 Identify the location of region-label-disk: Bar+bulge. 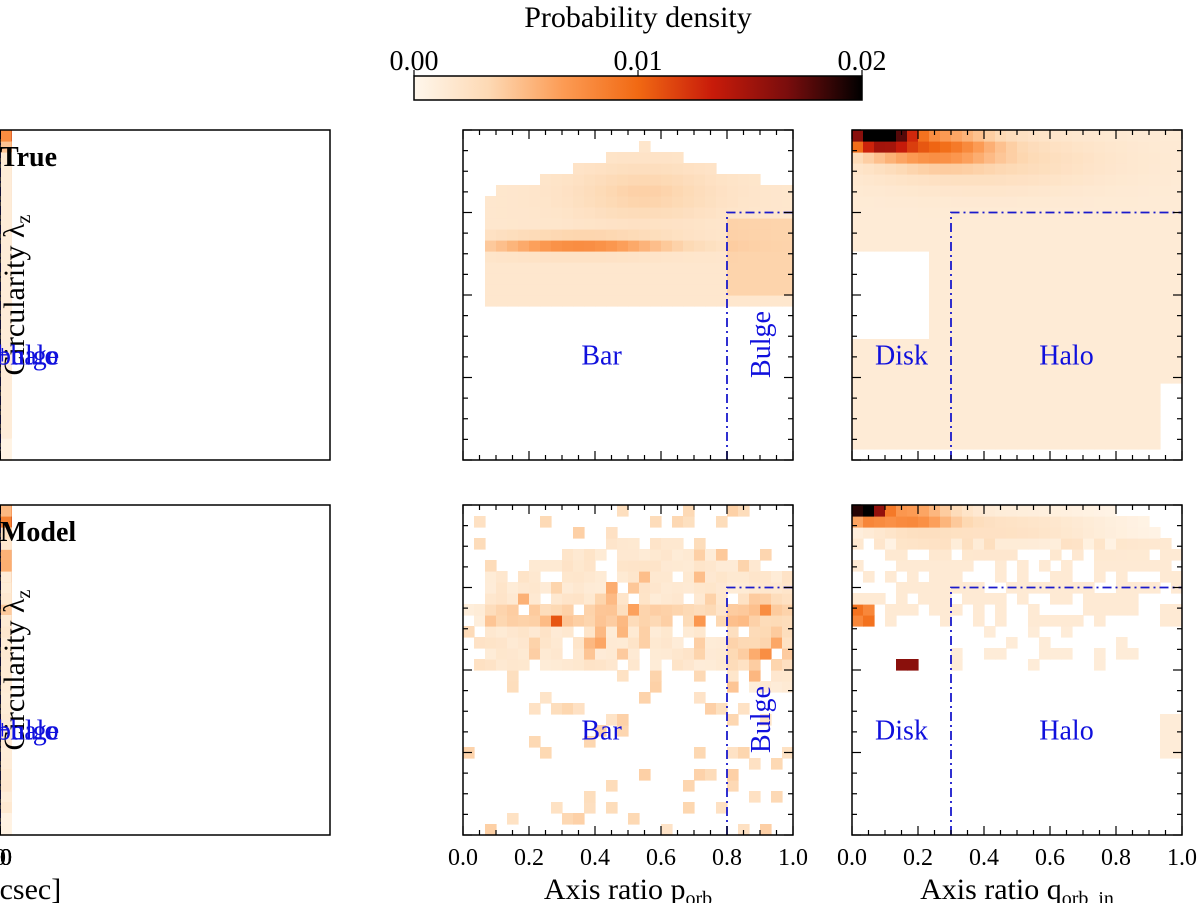
(29, 355).